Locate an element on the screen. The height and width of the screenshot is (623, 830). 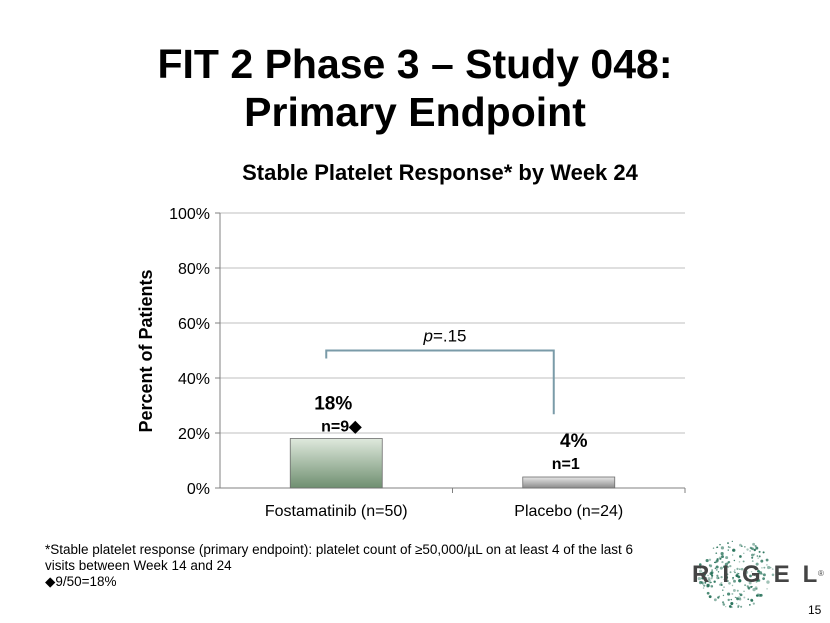
page-number: 15 is located at coordinates (815, 610).